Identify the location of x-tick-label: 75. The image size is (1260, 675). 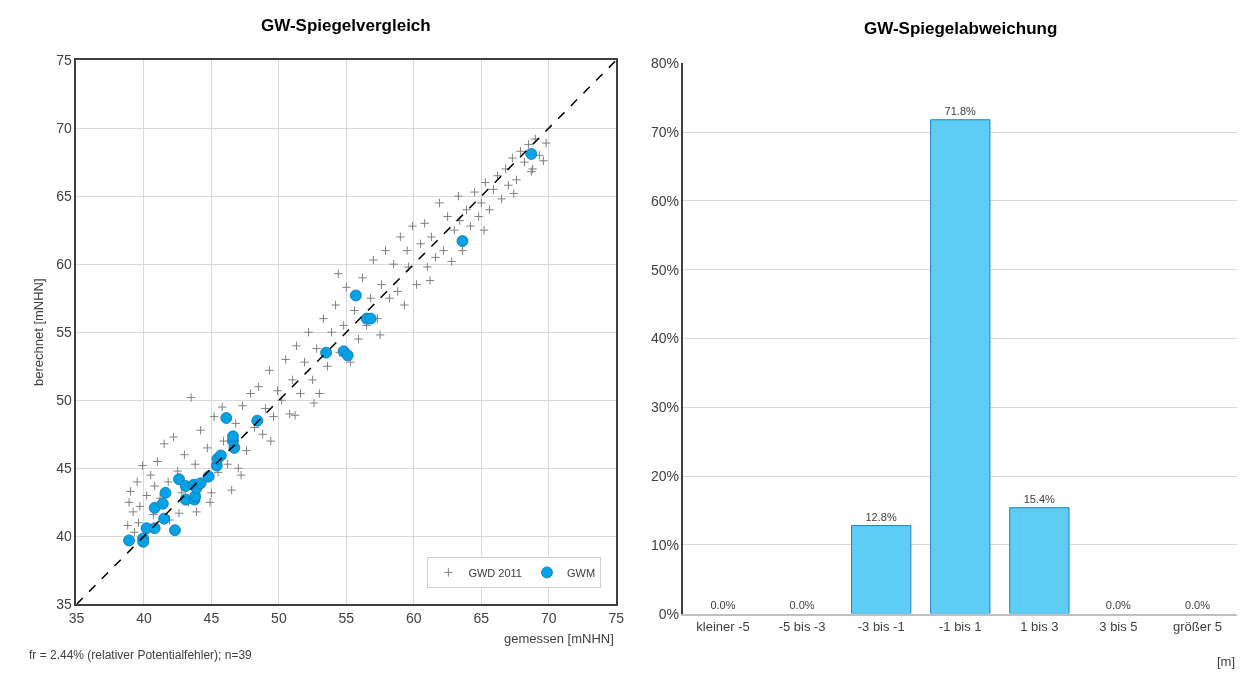
(616, 617).